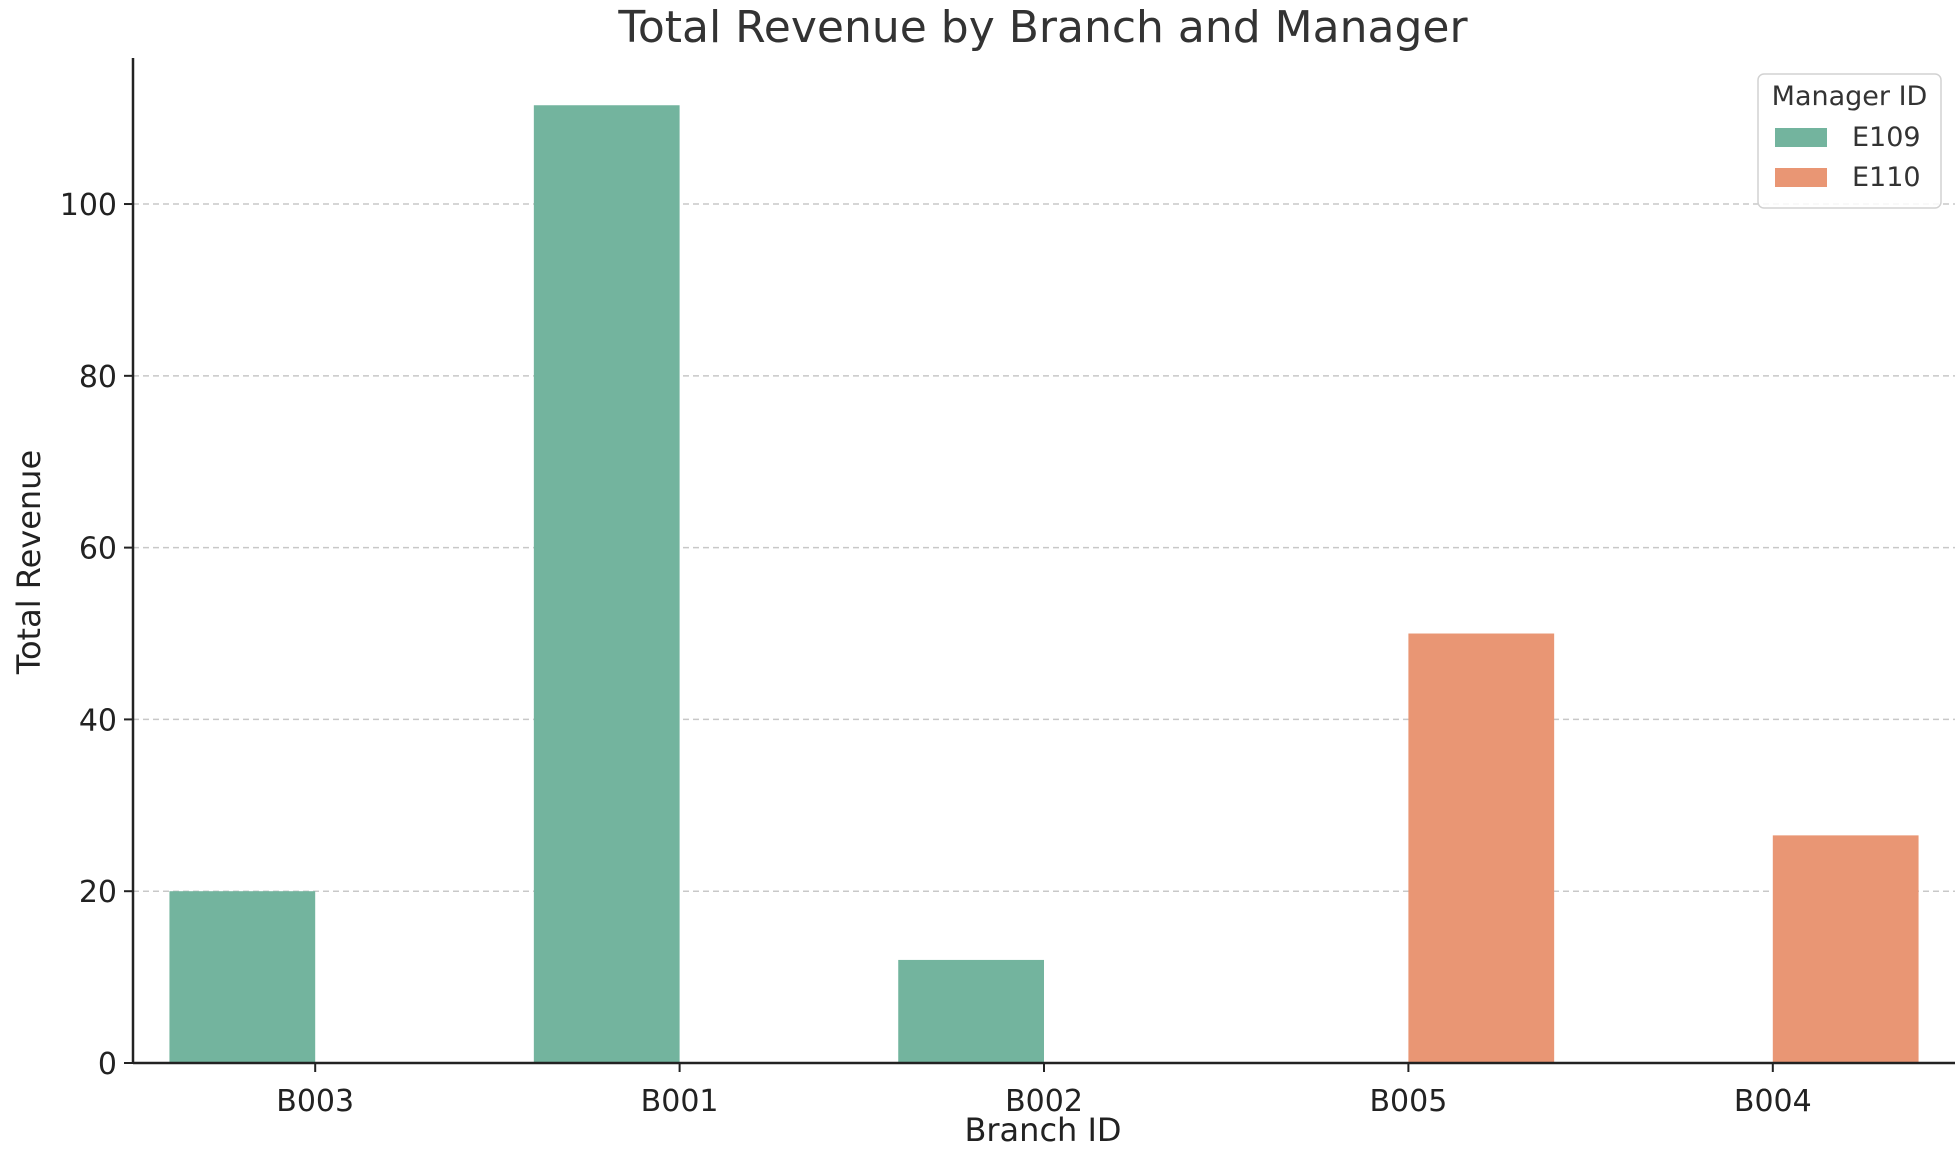  What do you see at coordinates (1773, 1101) in the screenshot?
I see `x-tick-label: B004` at bounding box center [1773, 1101].